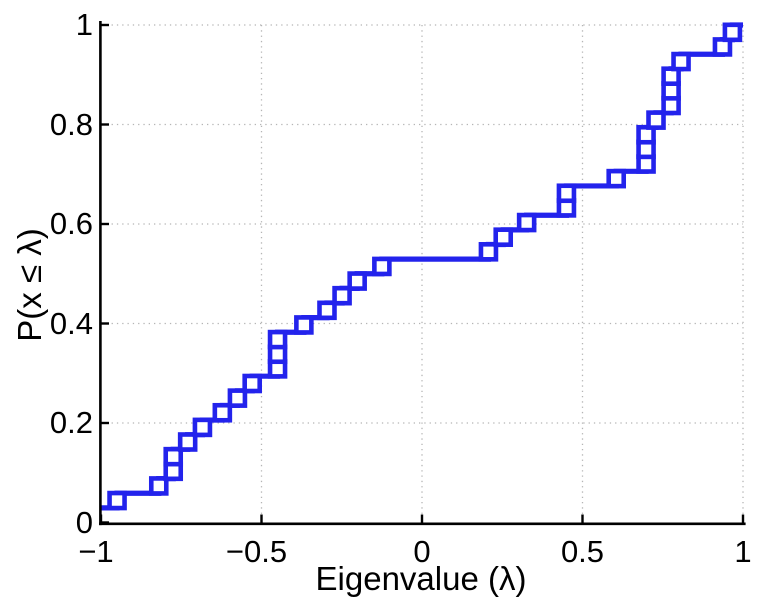  I want to click on x-tick-label--1: −1, so click(96, 551).